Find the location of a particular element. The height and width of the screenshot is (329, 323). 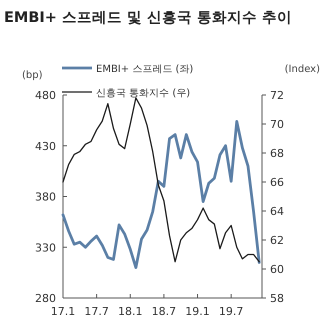

x-tick-label: 18.1 is located at coordinates (130, 311).